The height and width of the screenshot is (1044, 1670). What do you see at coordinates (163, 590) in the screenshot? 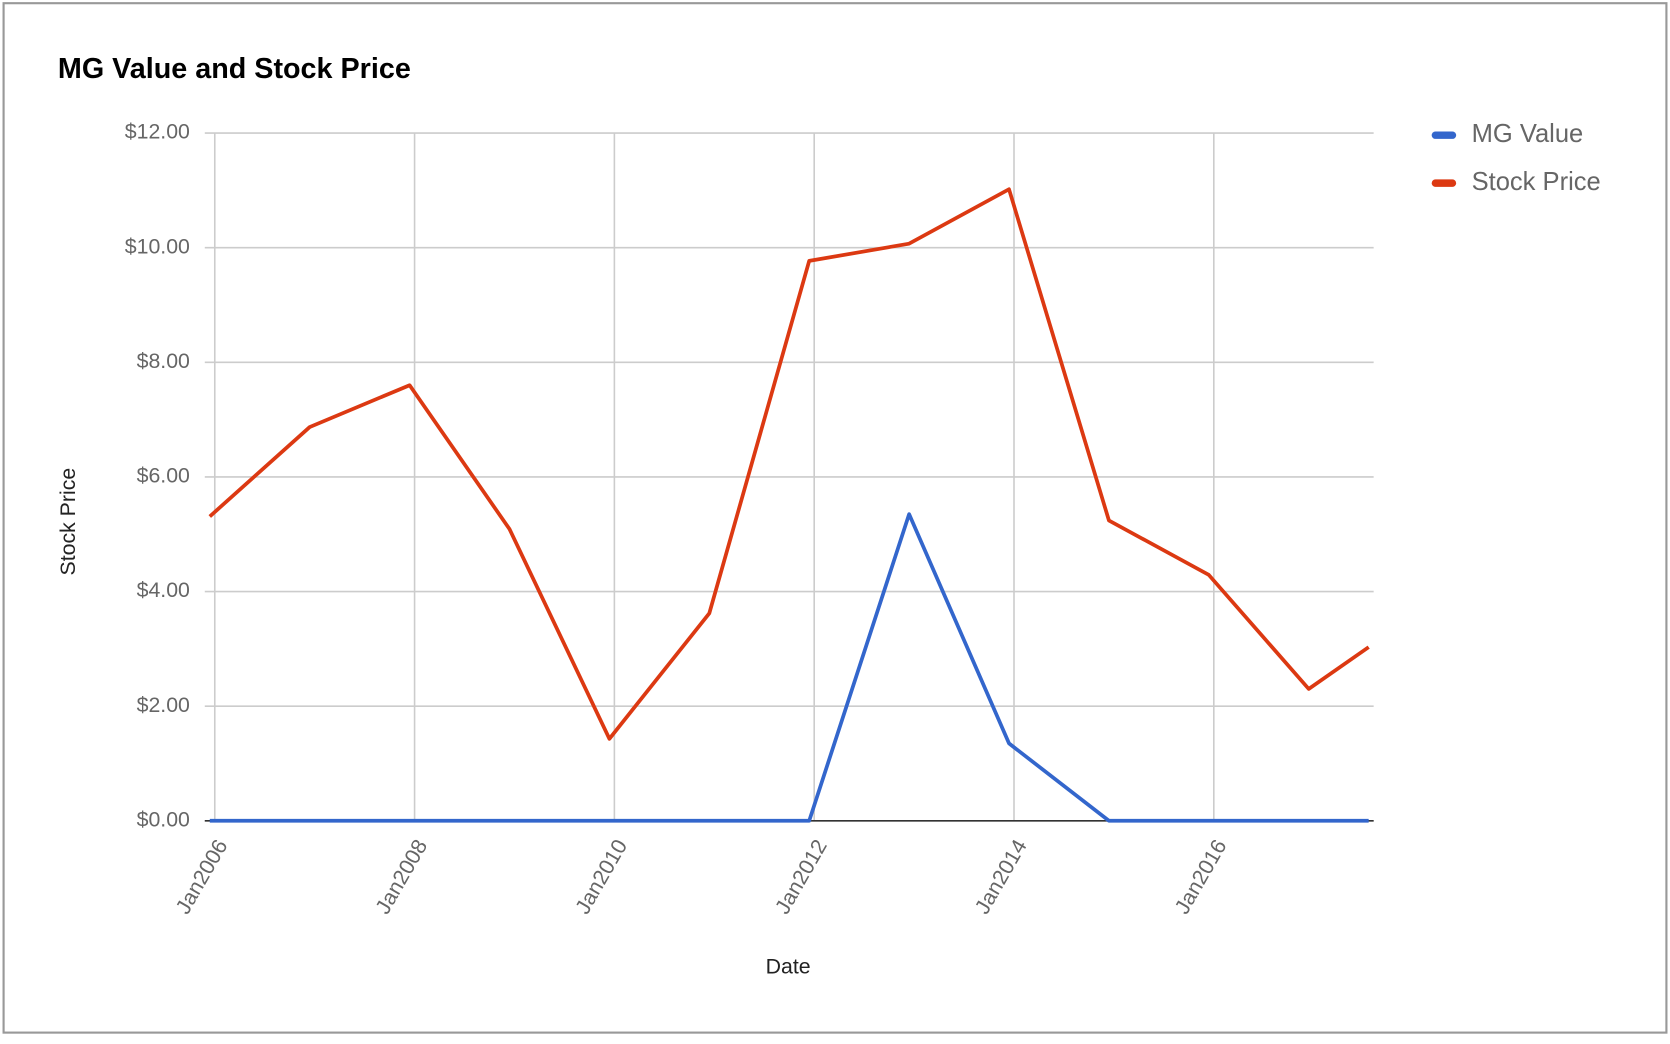
I see `y-tick-label: $4.00` at bounding box center [163, 590].